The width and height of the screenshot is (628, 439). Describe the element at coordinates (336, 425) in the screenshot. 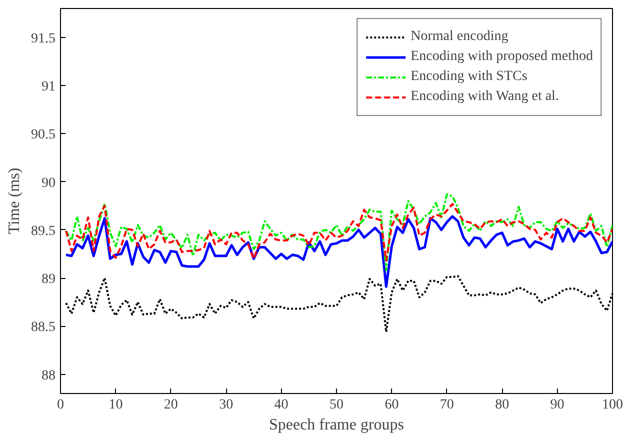

I see `x-axis-title: Speech frame groups` at that location.